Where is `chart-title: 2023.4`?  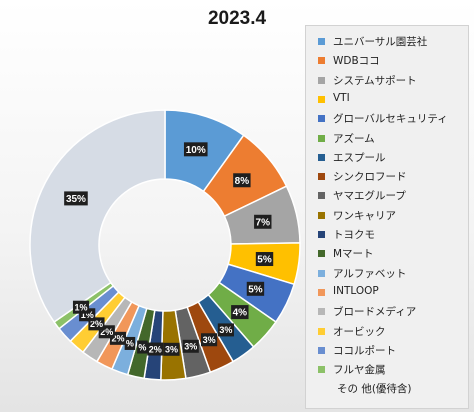 chart-title: 2023.4 is located at coordinates (237, 18).